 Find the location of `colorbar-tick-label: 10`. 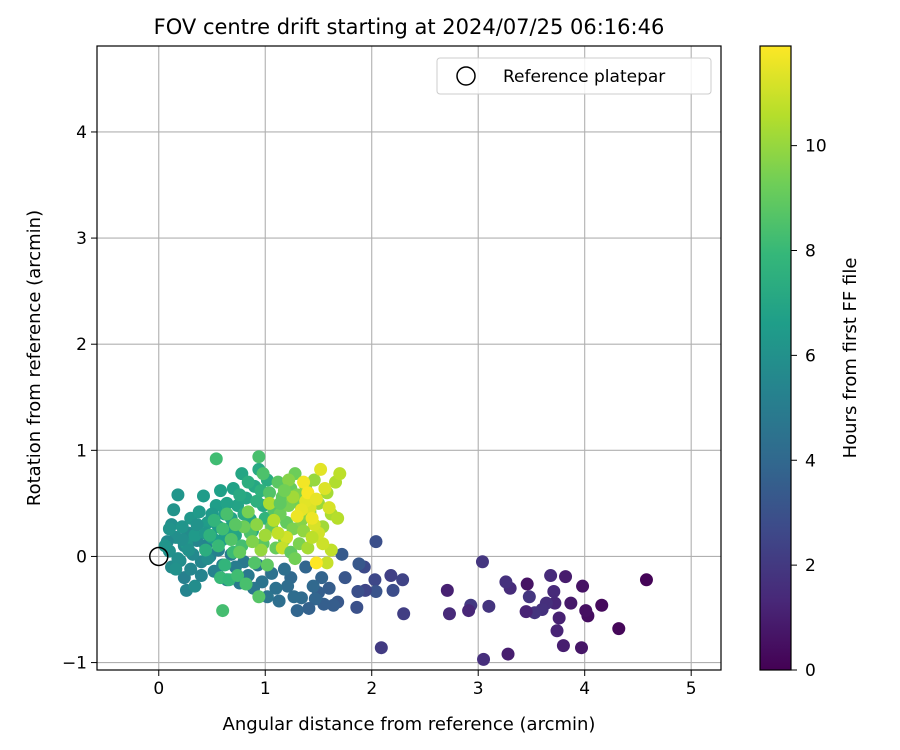

colorbar-tick-label: 10 is located at coordinates (816, 147).